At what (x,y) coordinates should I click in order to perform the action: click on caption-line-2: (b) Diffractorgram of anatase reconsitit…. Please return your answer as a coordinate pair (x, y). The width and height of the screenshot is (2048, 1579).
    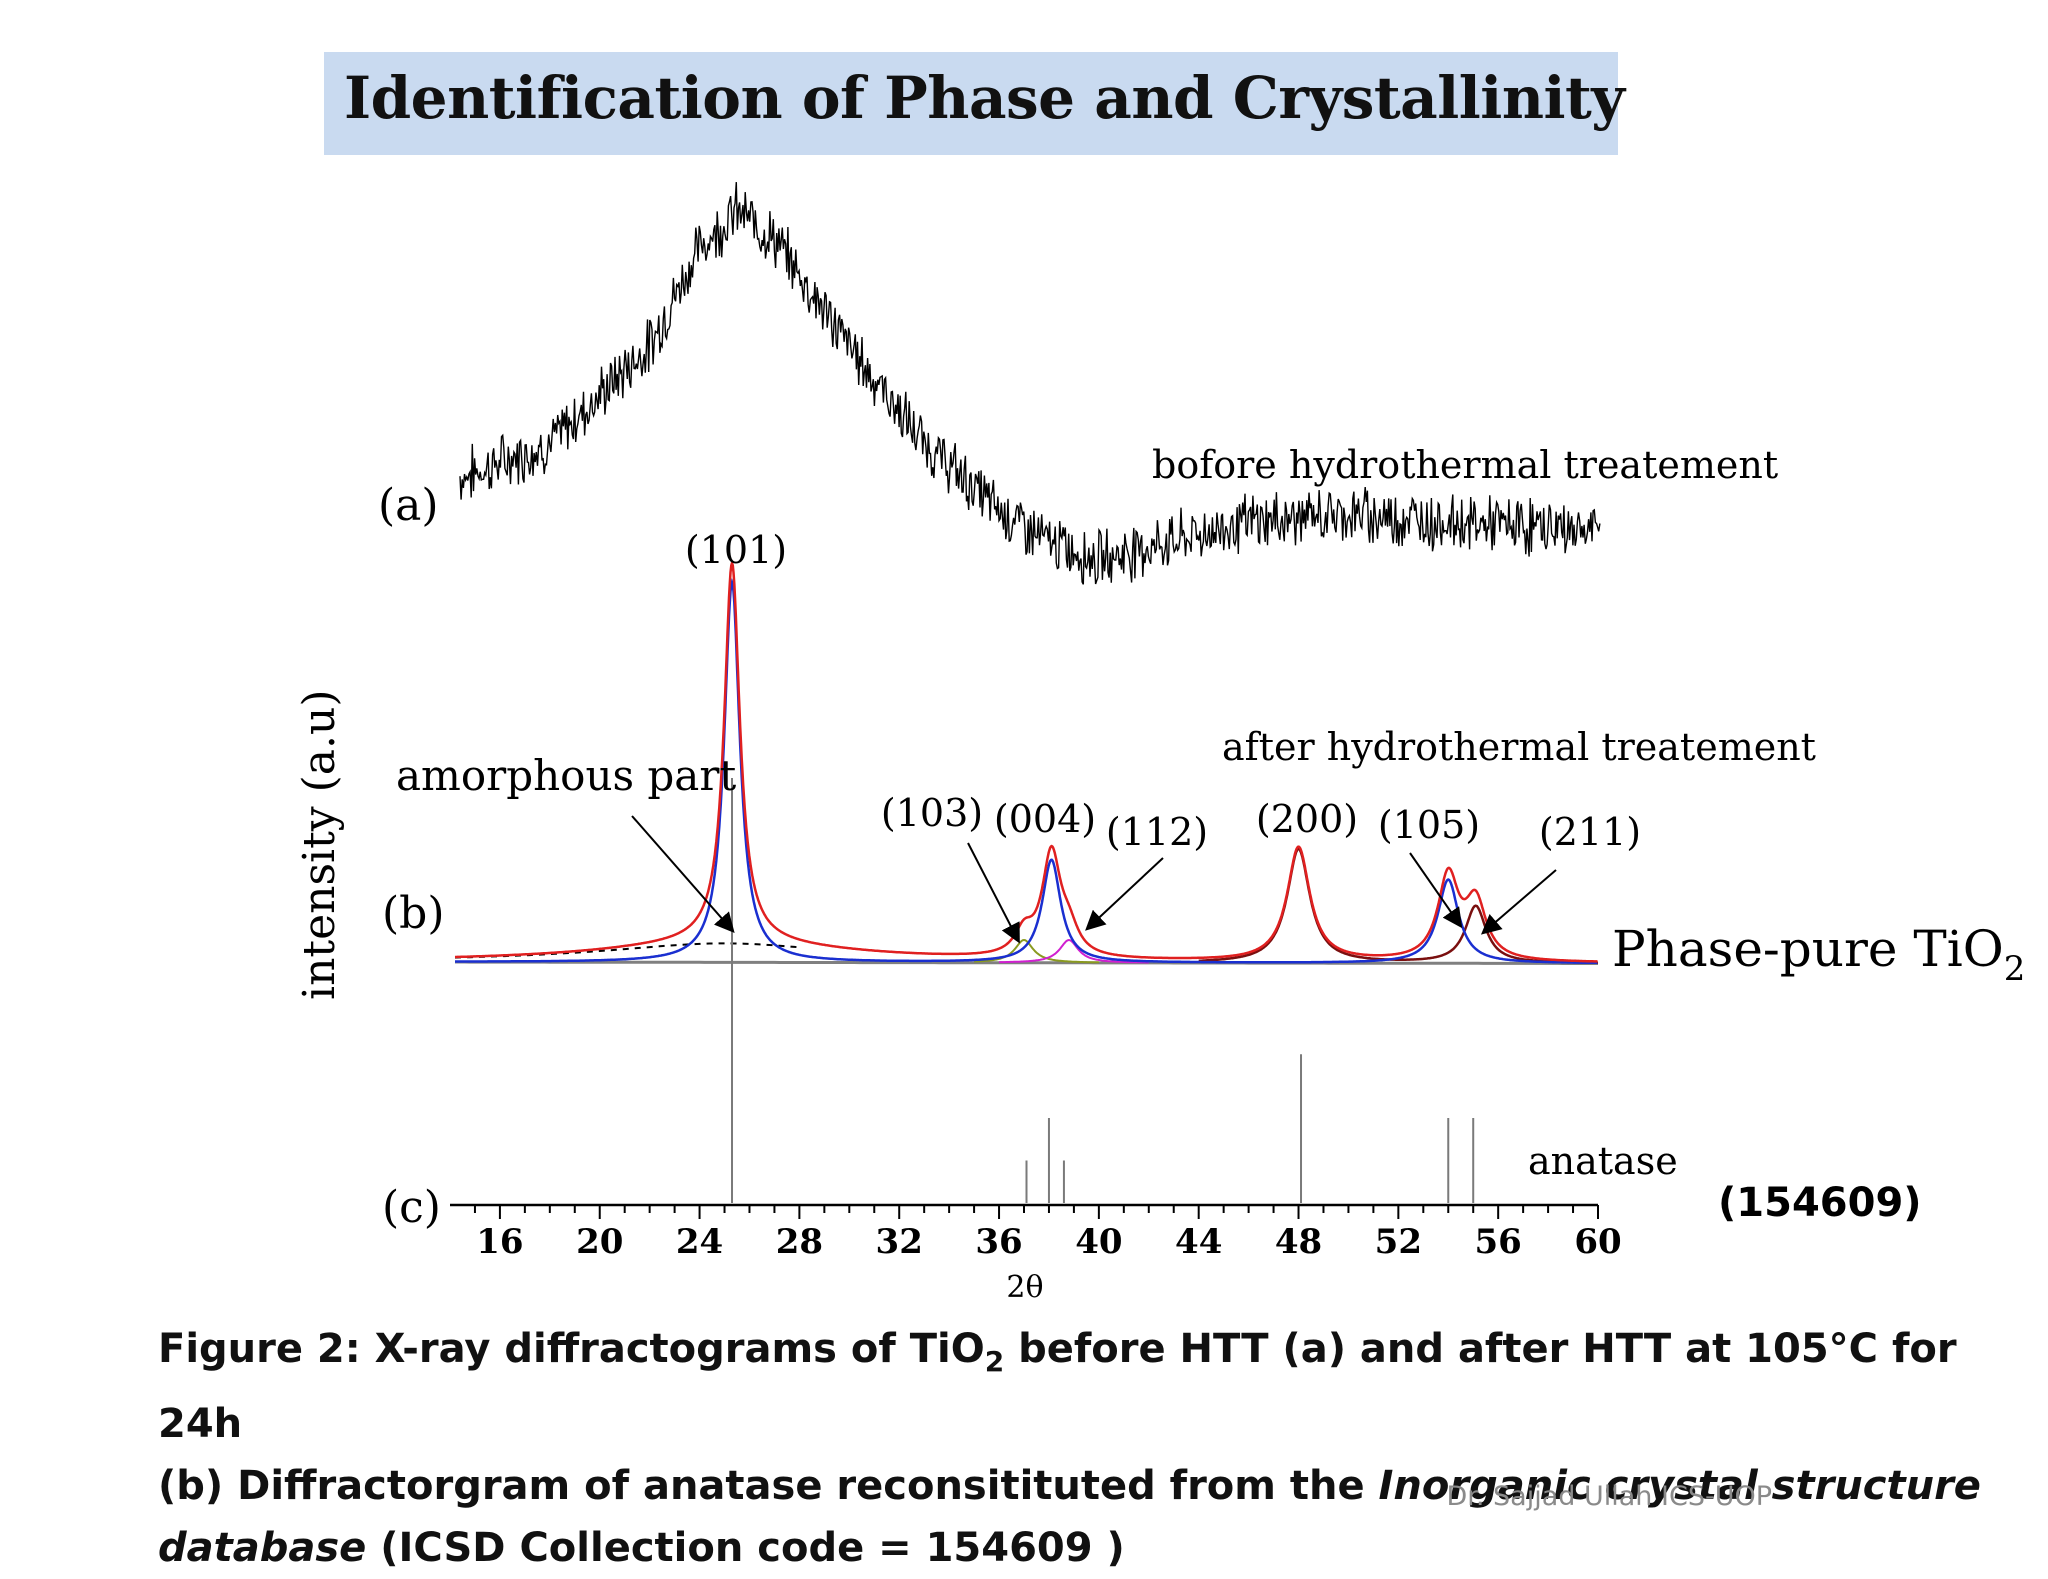
    Looking at the image, I should click on (1073, 1486).